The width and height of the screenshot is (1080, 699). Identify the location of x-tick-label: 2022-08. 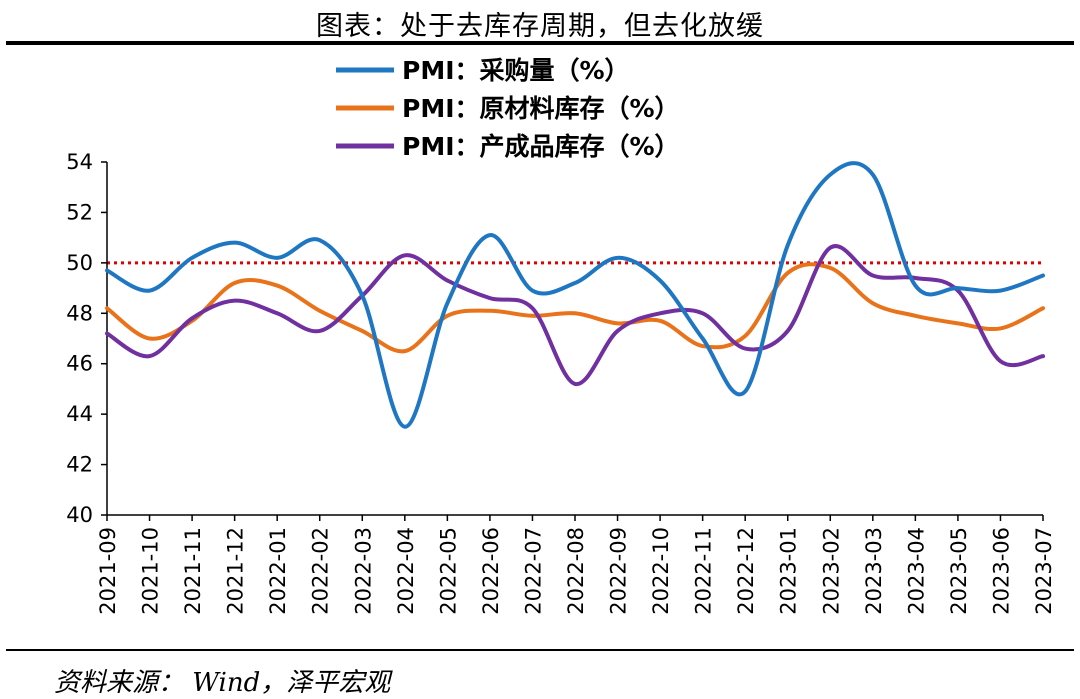
(576, 571).